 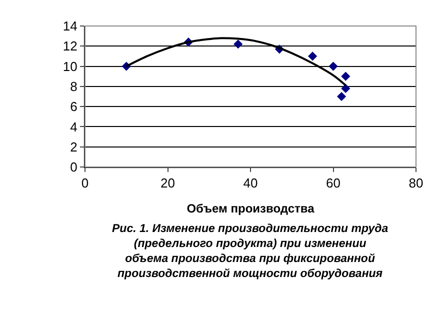 What do you see at coordinates (250, 209) in the screenshot?
I see `x-axis-title: Объем производства` at bounding box center [250, 209].